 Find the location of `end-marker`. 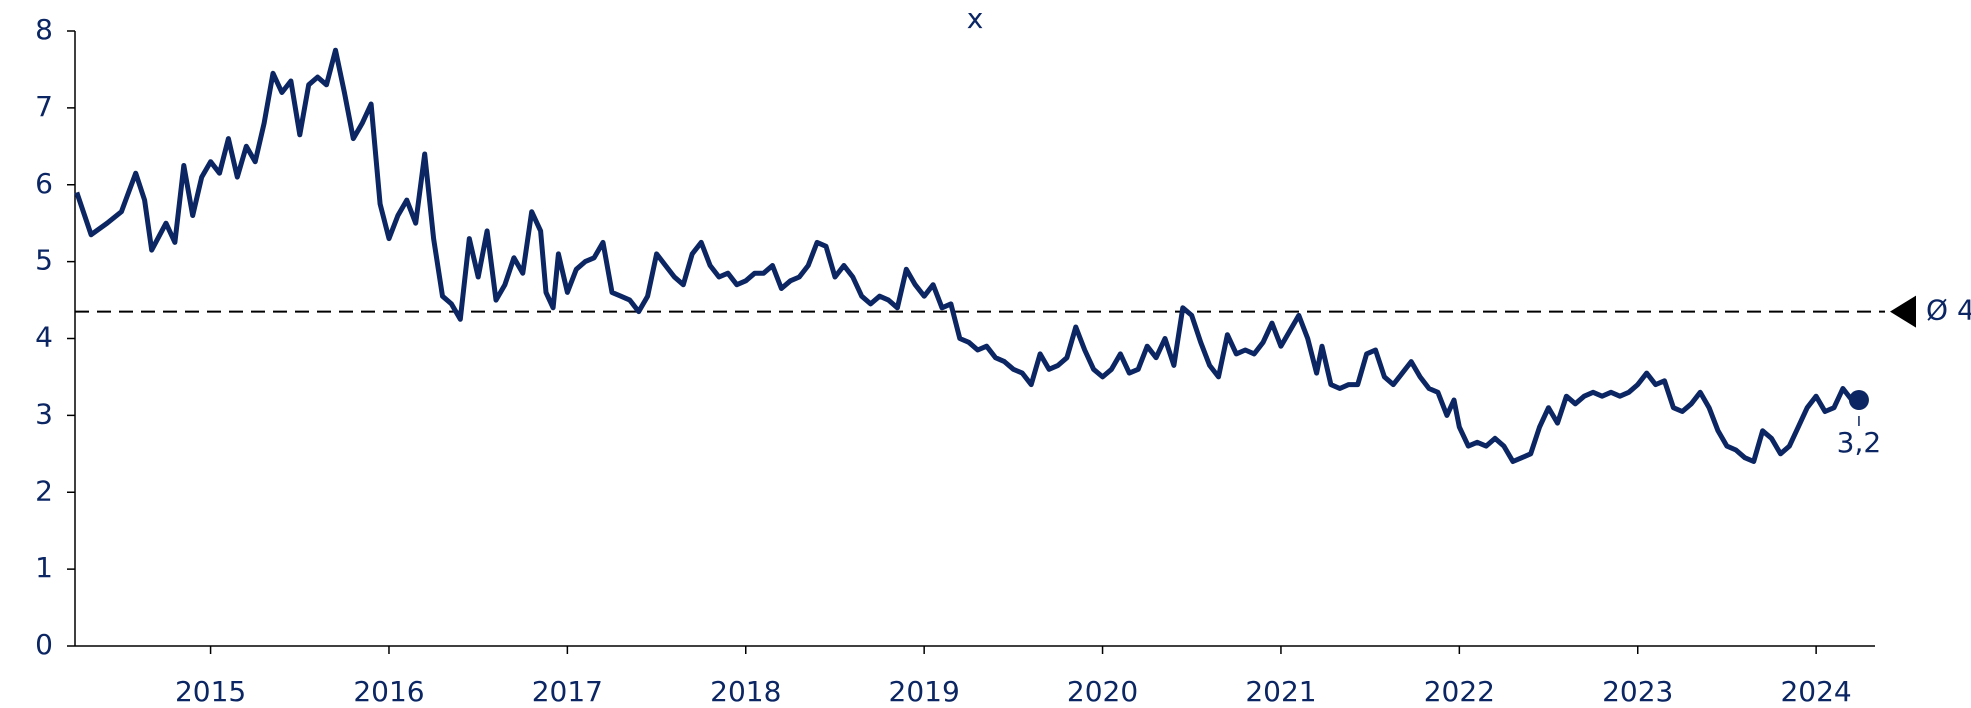

end-marker is located at coordinates (1858, 400).